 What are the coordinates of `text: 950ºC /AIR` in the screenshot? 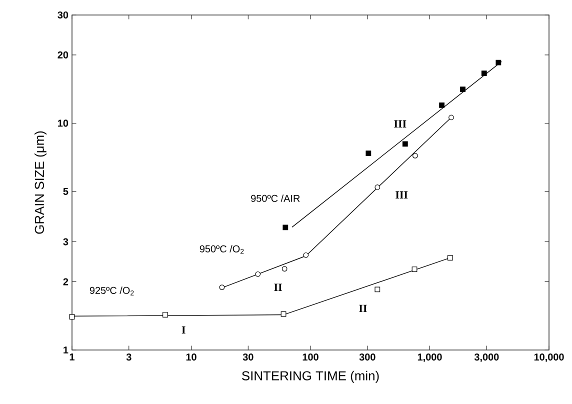 It's located at (275, 198).